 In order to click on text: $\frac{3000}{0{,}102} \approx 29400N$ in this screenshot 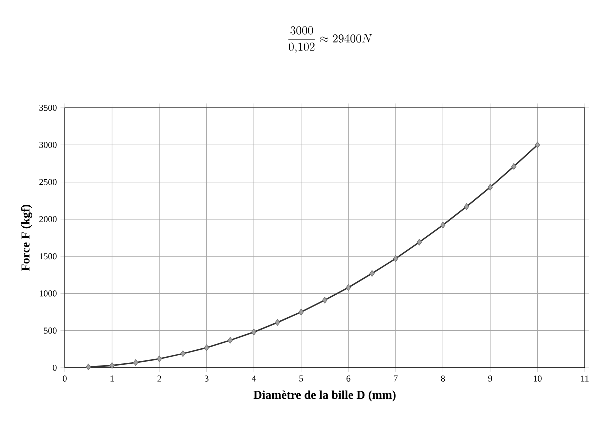, I will do `click(330, 40)`.